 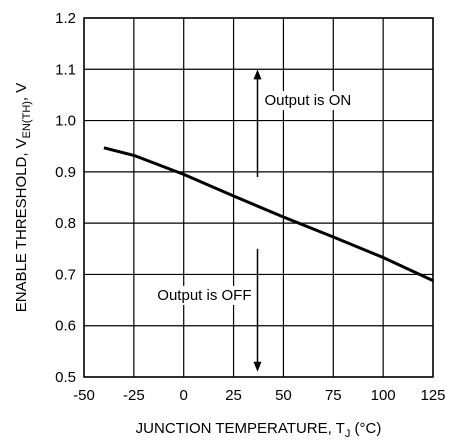 I want to click on y-tick-label: 1.1, so click(x=65, y=69).